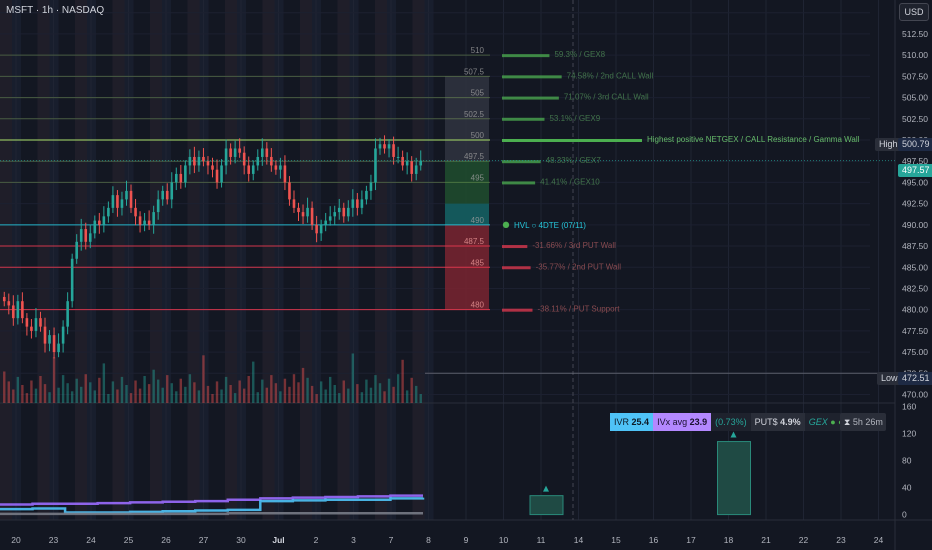 This screenshot has height=550, width=932. I want to click on time-tick-label: 18, so click(729, 540).